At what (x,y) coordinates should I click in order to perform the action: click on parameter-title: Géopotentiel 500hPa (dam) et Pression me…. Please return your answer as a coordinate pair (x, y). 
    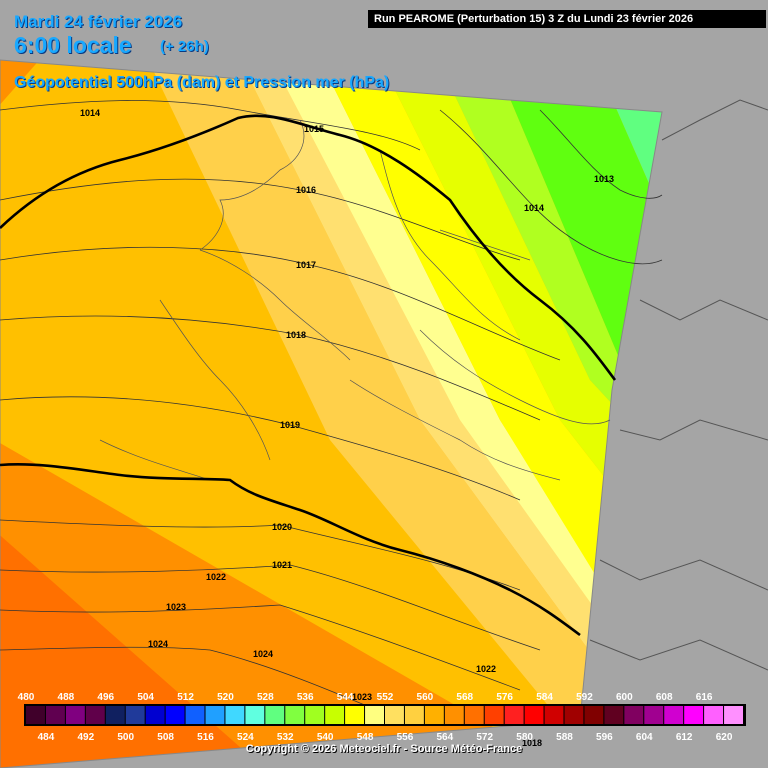
    Looking at the image, I should click on (202, 82).